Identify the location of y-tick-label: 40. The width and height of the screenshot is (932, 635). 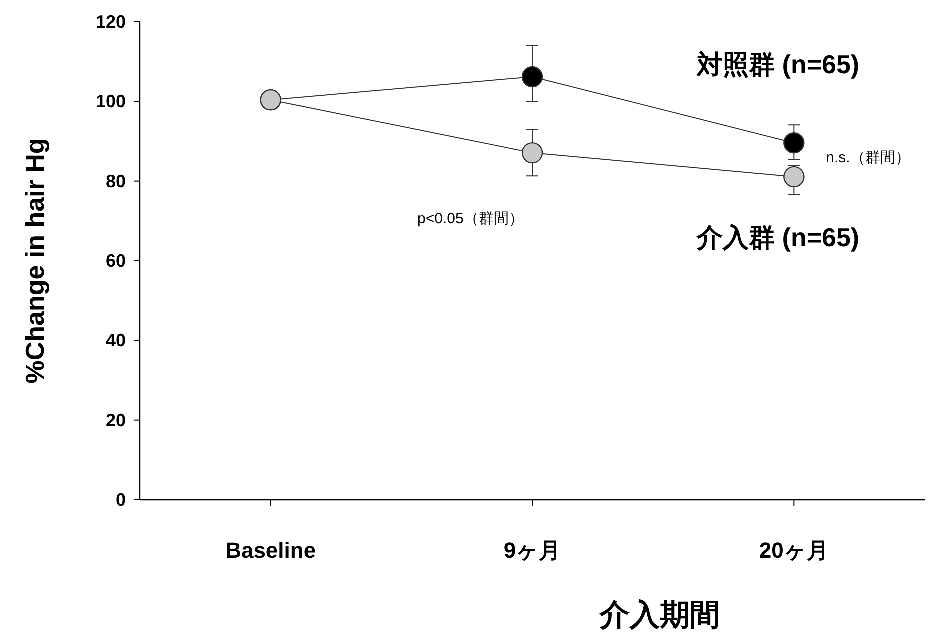
(116, 340).